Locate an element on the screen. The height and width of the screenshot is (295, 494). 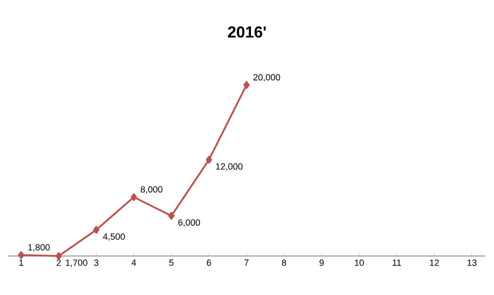
x-tick-label: 12 is located at coordinates (434, 263).